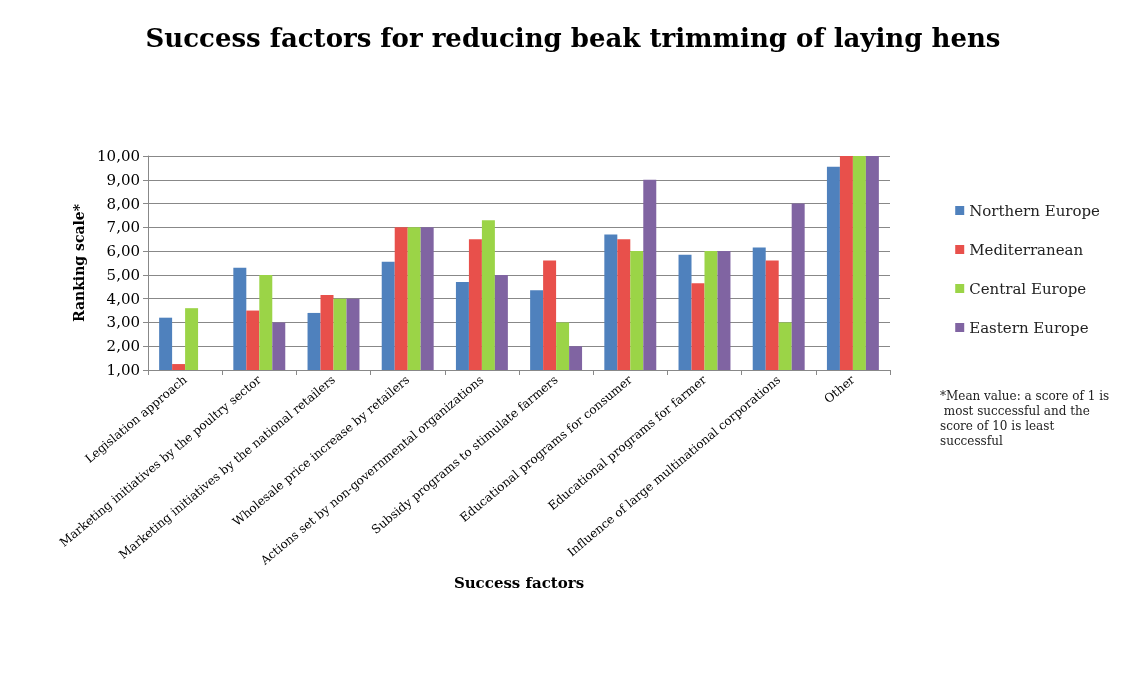  I want to click on legend-label: Mediterranean, so click(1026, 249).